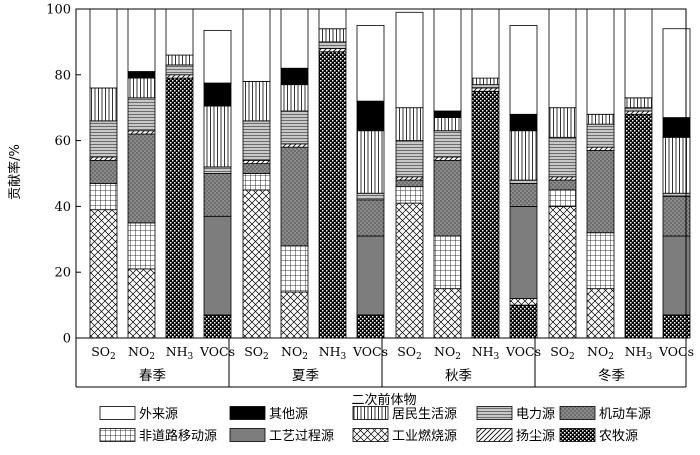  What do you see at coordinates (103, 48) in the screenshot?
I see `bar-segment-春季-SO2-外来源` at bounding box center [103, 48].